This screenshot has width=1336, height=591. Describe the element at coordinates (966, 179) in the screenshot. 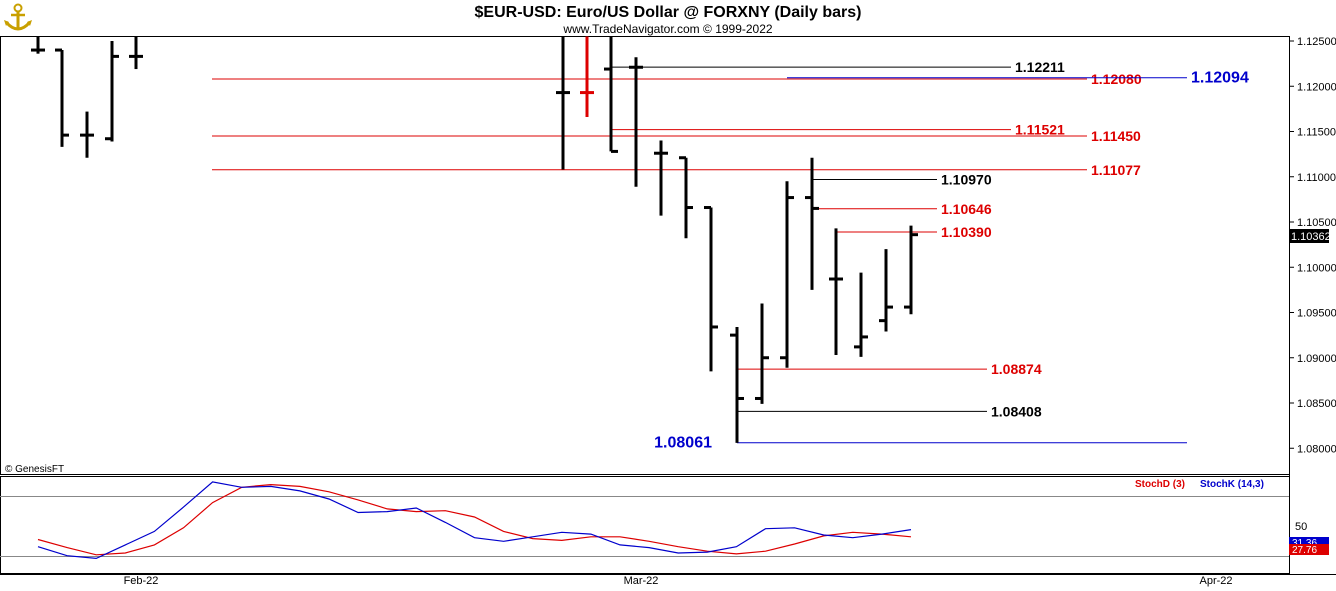

I see `level-label: 1.10970` at that location.